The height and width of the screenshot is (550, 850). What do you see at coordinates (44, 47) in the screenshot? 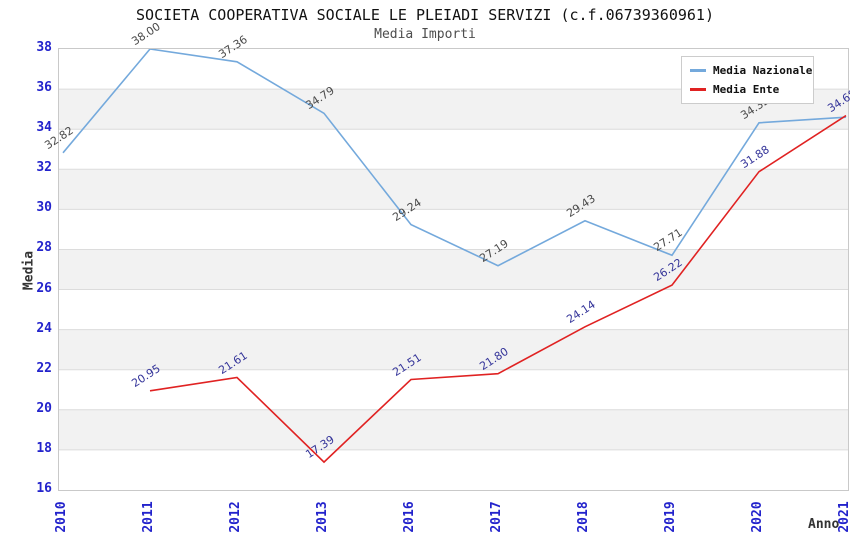
I see `y-tick-label: 38` at bounding box center [44, 47].